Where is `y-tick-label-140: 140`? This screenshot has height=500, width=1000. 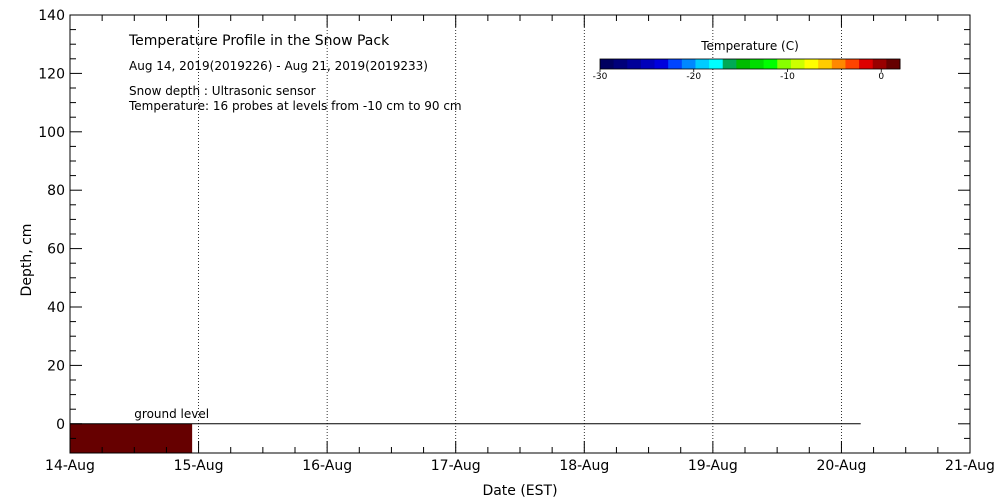
y-tick-label-140: 140 is located at coordinates (51, 16).